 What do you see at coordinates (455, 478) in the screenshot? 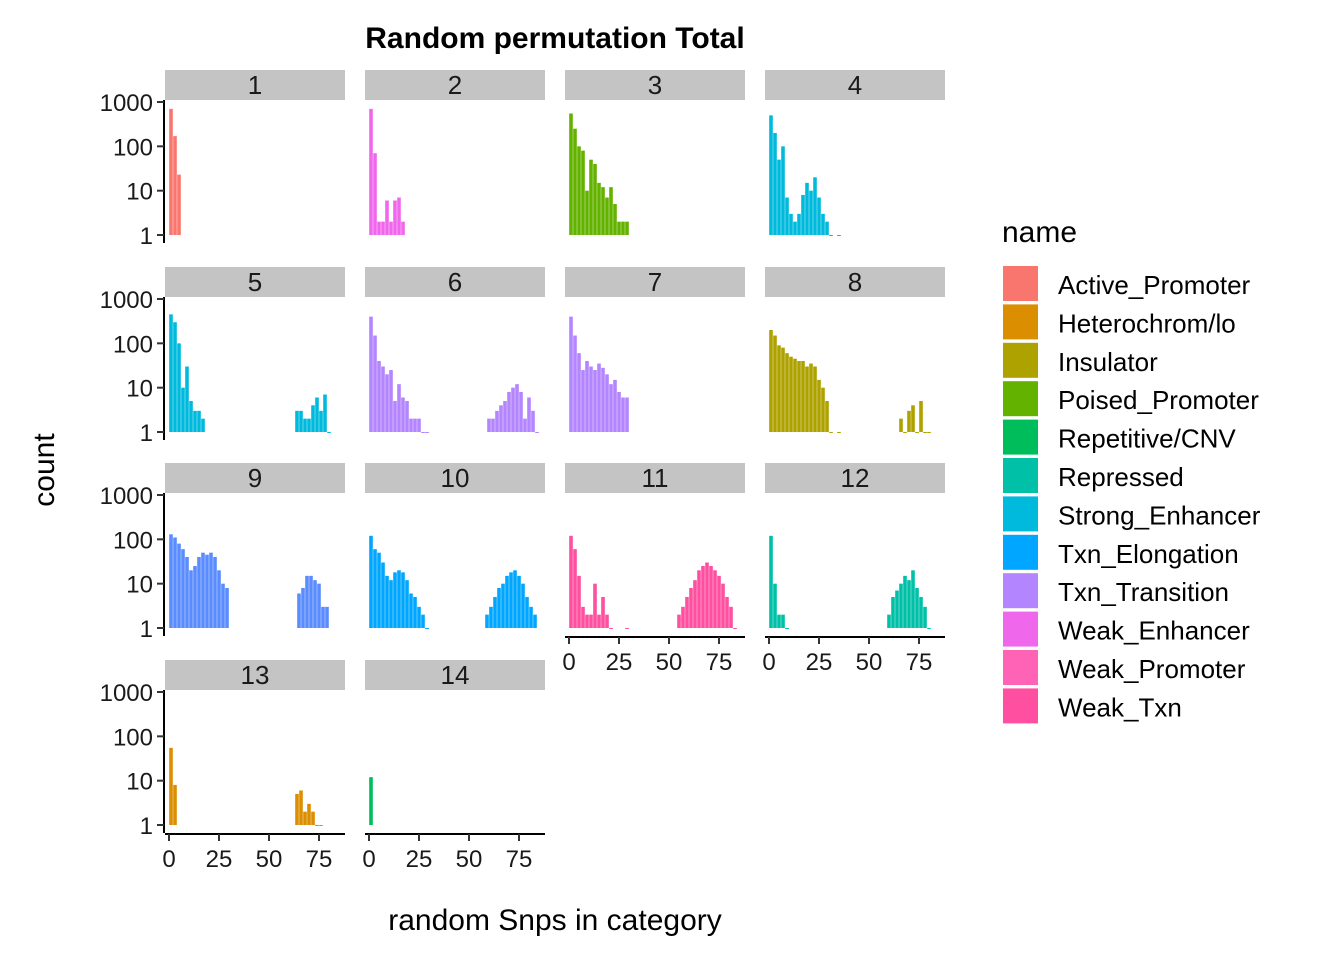
I see `facet-strip-label: 10` at bounding box center [455, 478].